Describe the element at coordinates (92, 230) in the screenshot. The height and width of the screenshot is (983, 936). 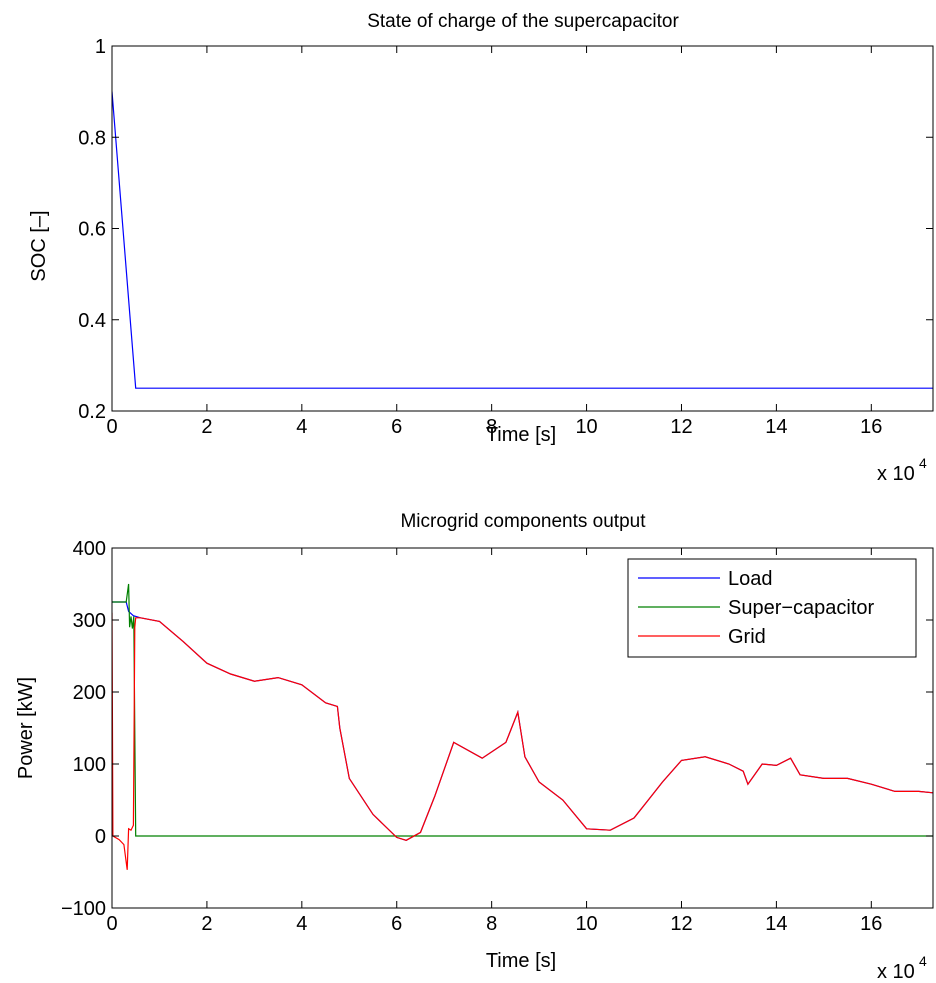
I see `soc-y-tick-label: 0.6` at that location.